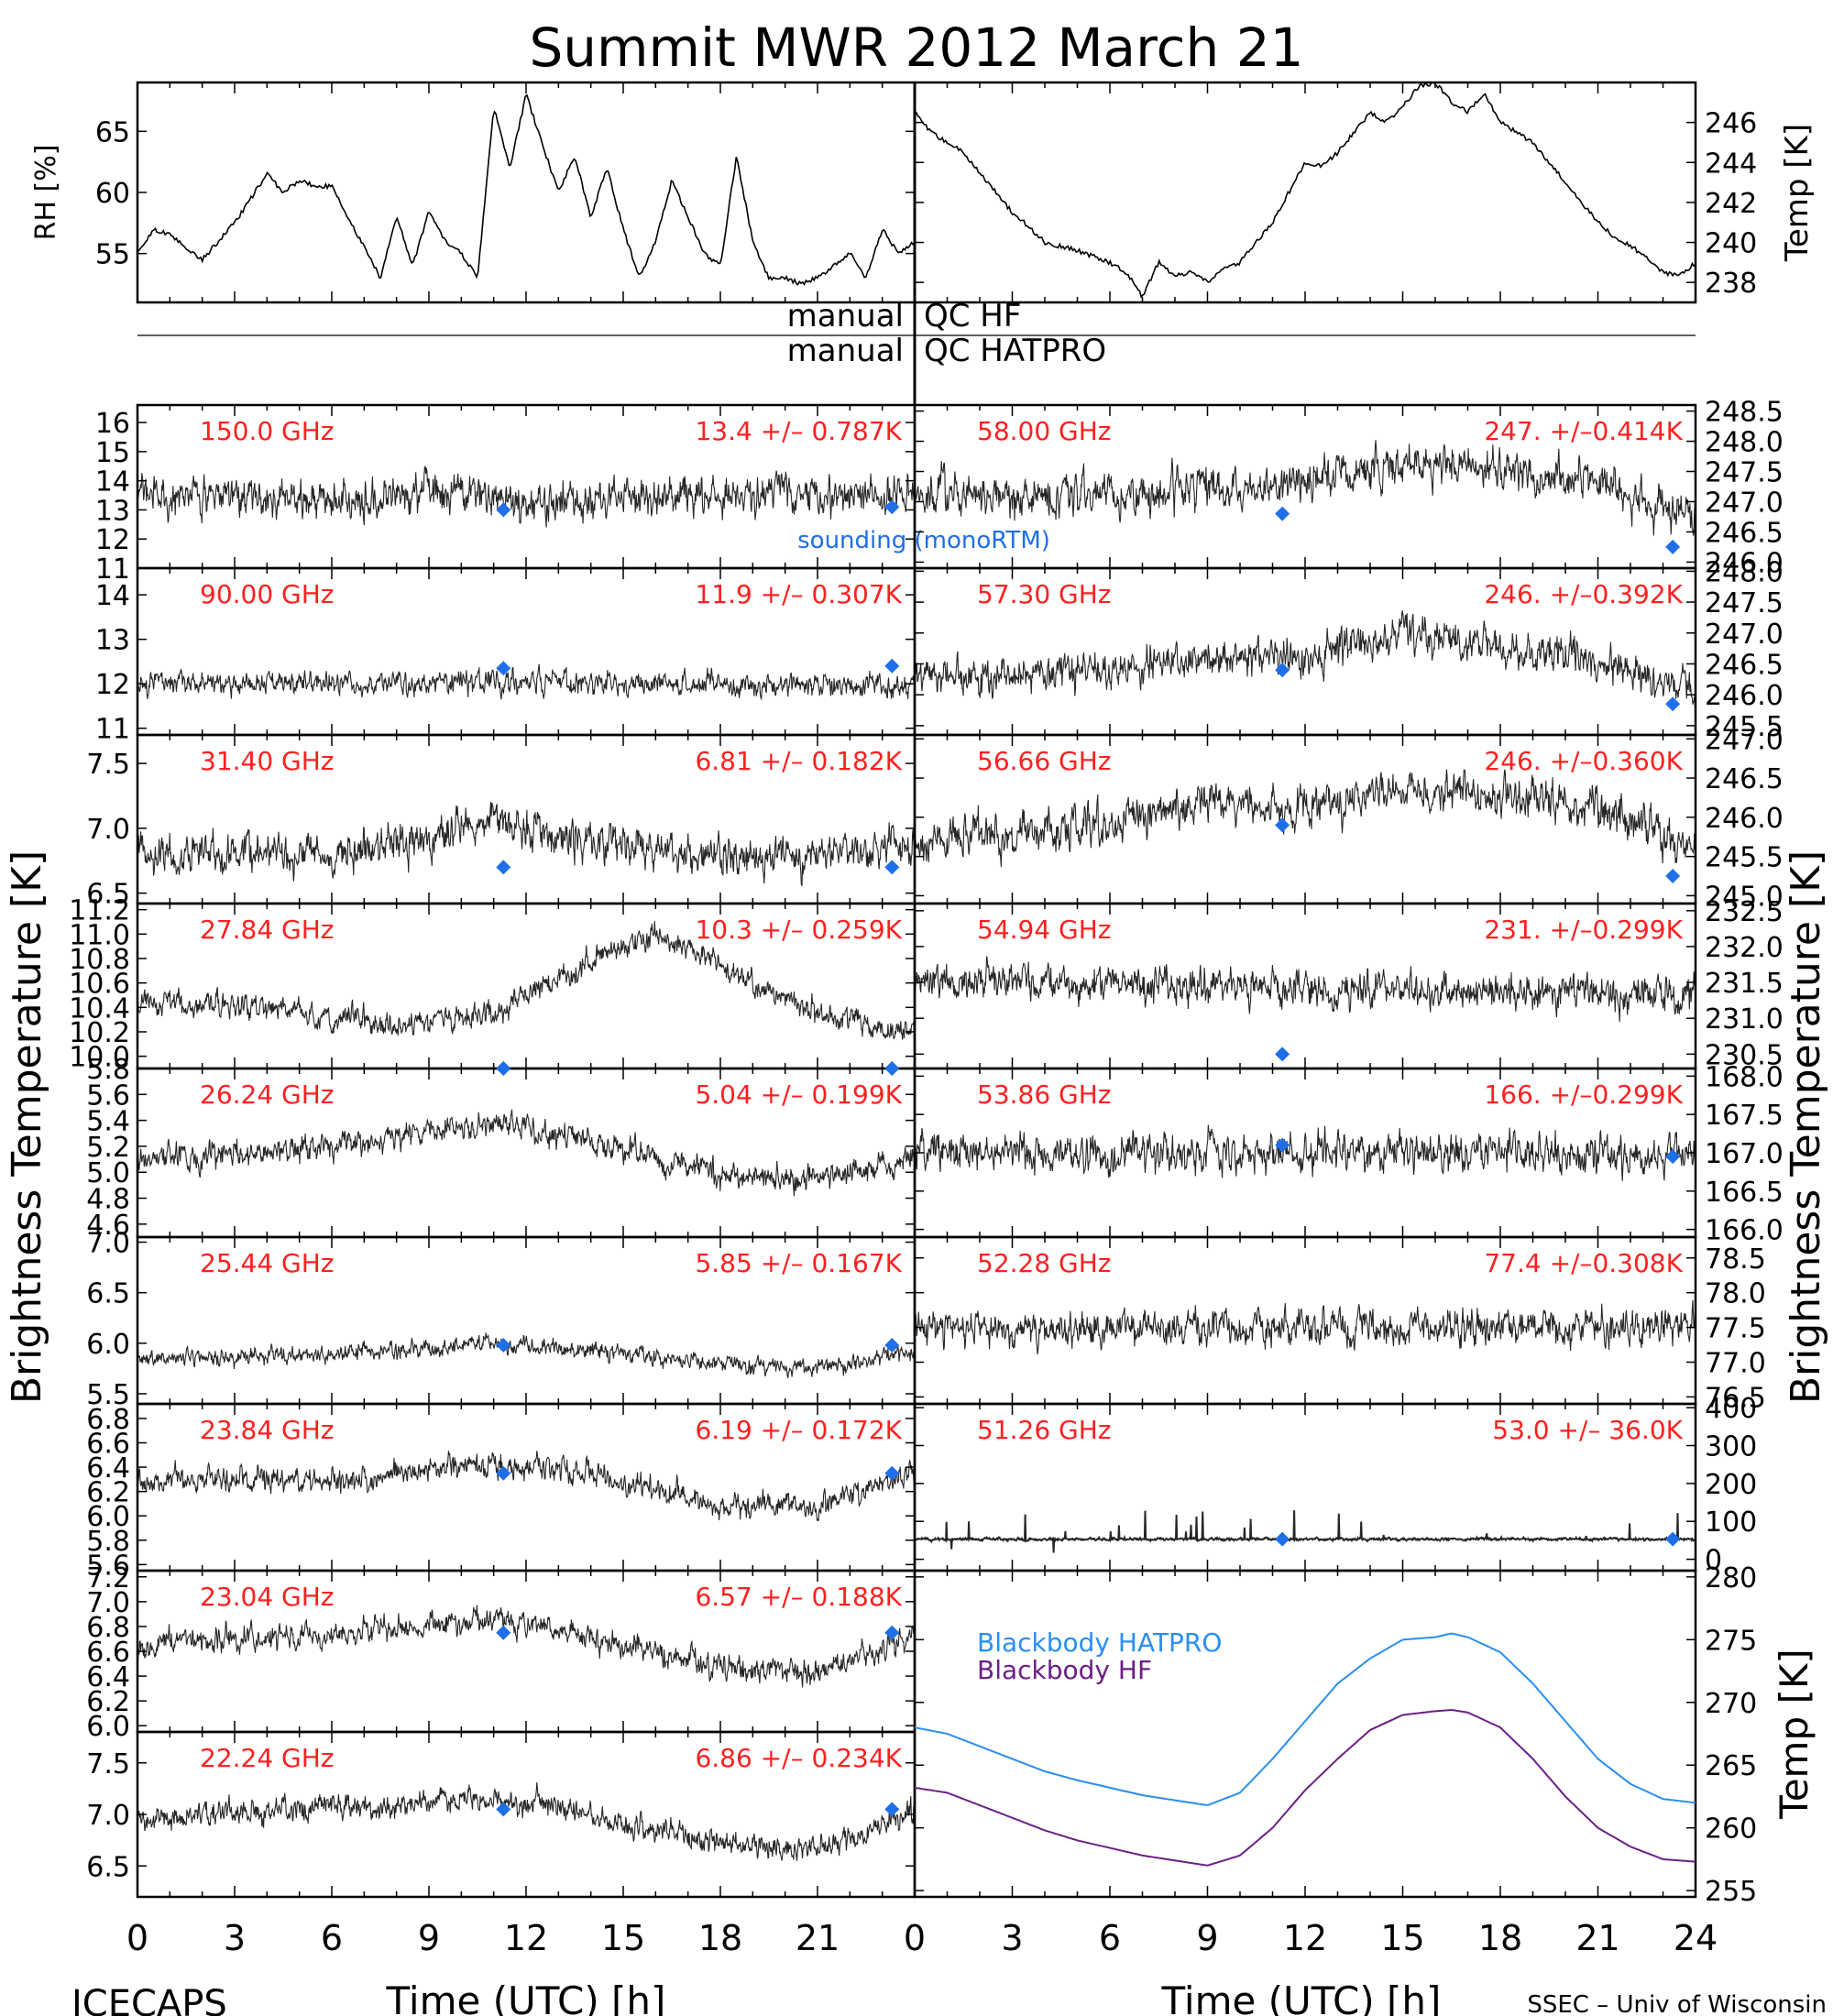  I want to click on y-tick-label: 232.0, so click(1744, 948).